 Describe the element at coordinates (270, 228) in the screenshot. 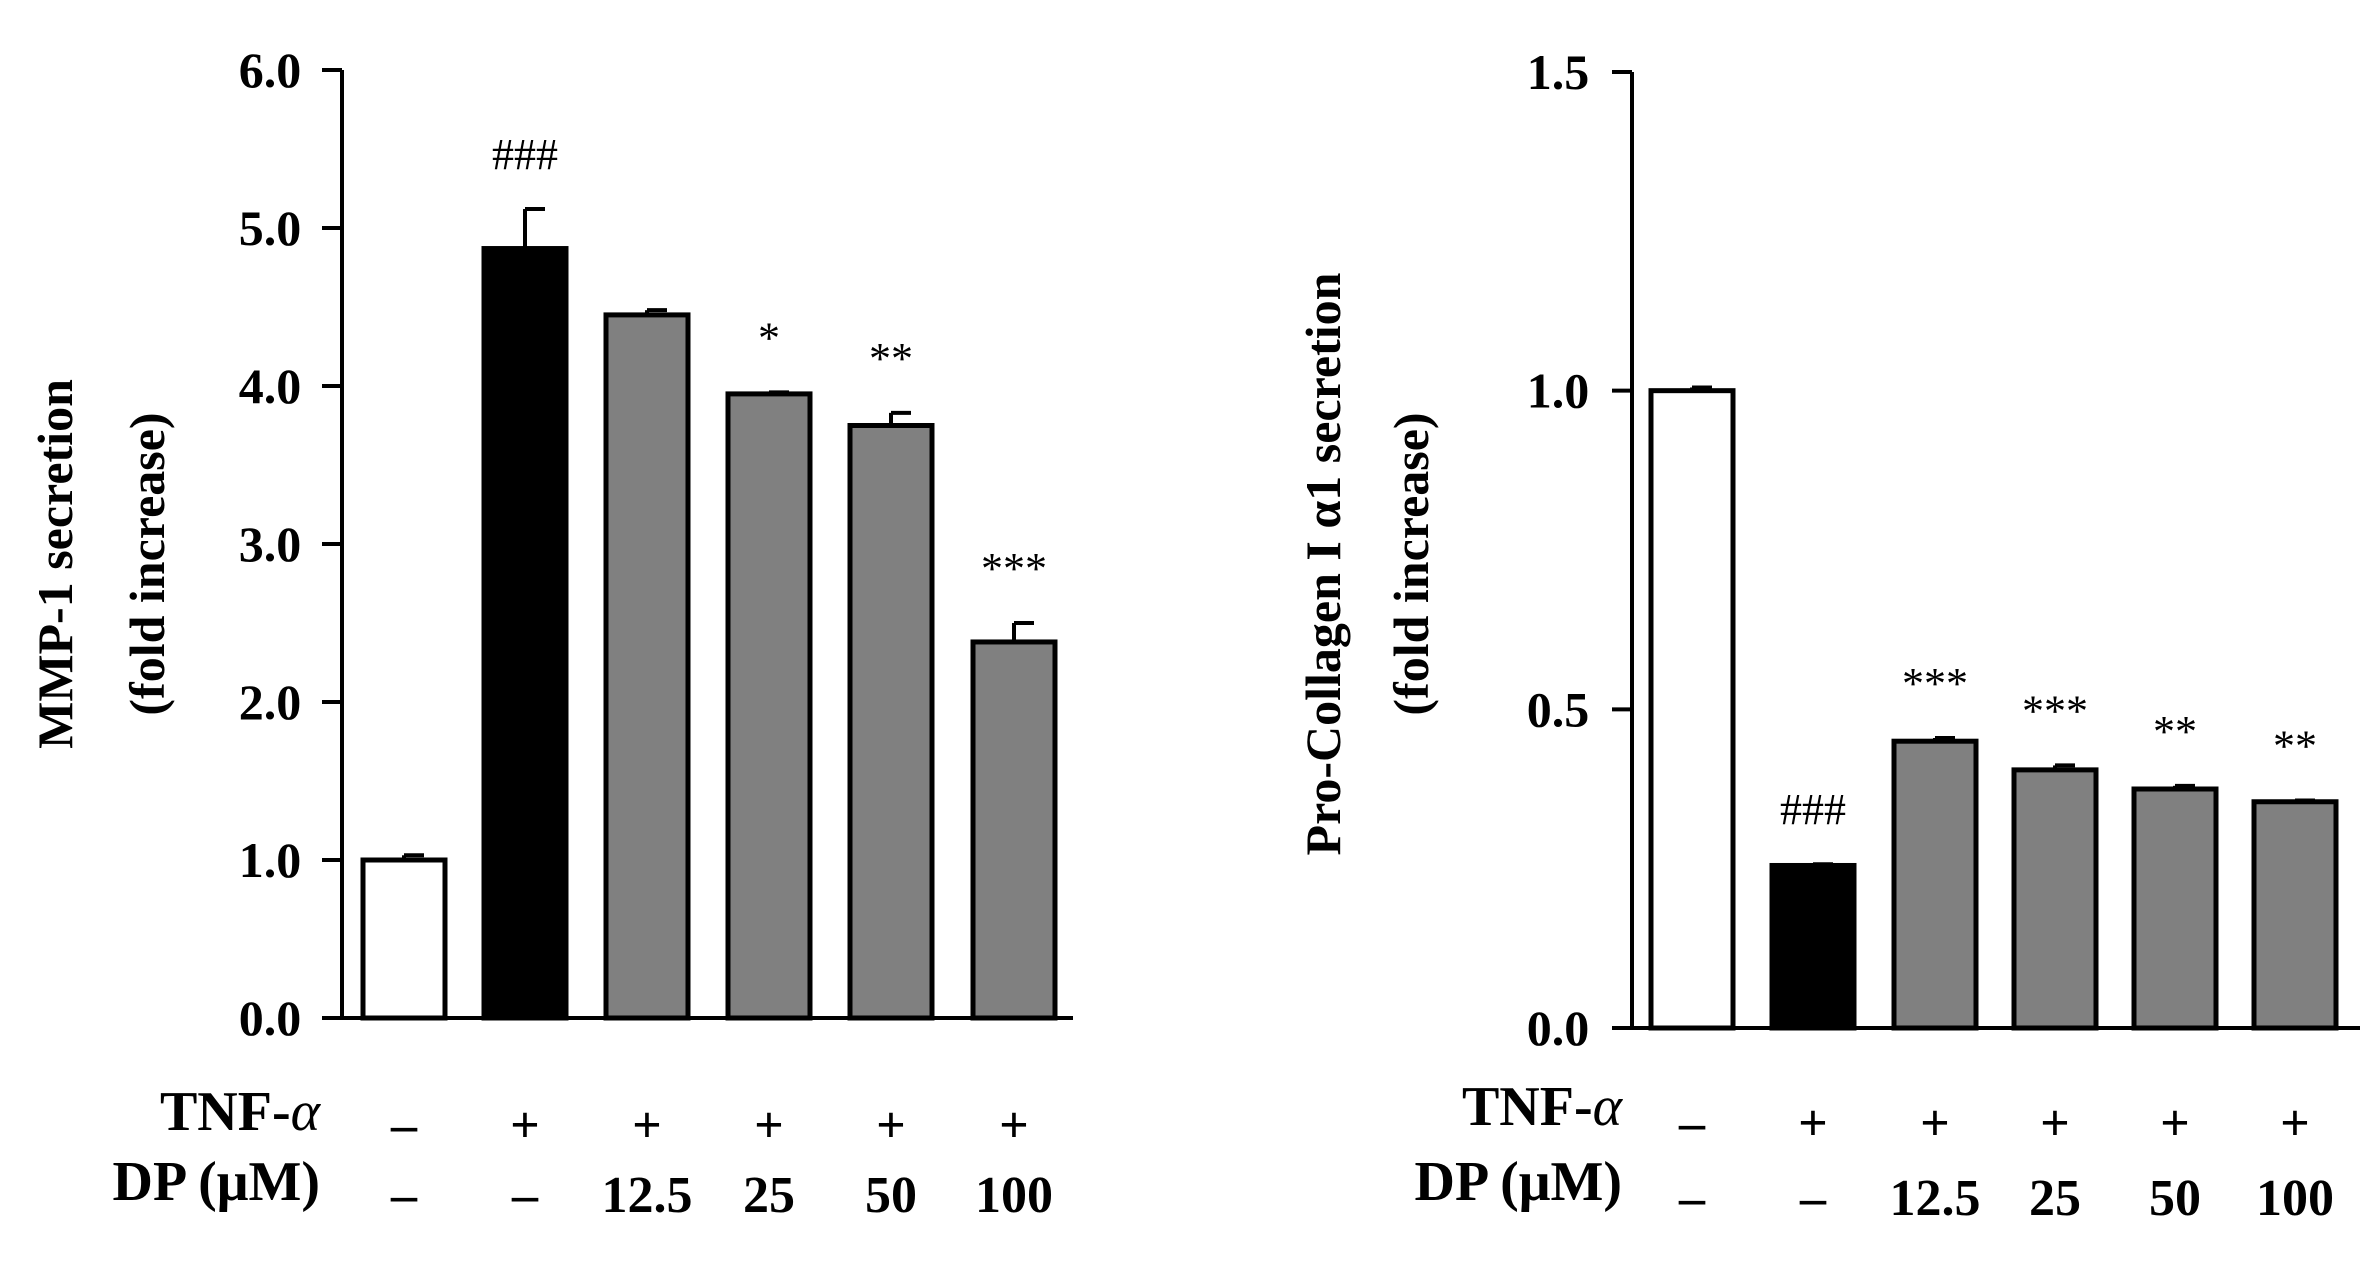

I see `y-tick-label: 5.0` at that location.